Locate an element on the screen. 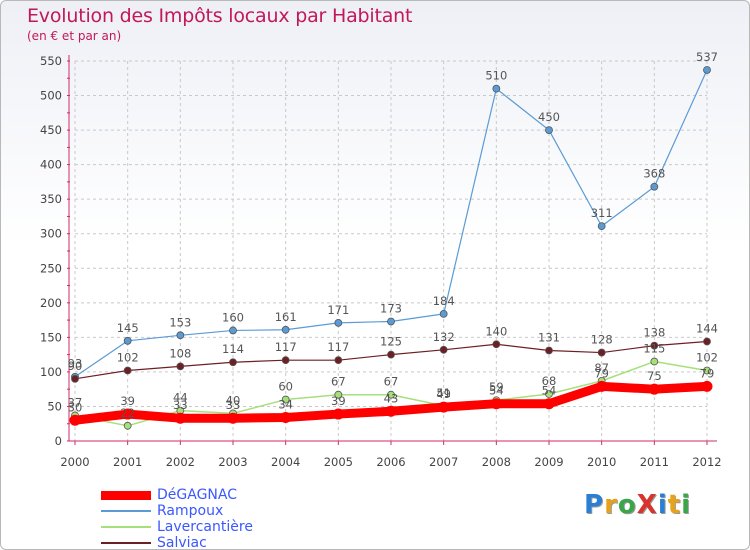 This screenshot has height=550, width=750. data-label: 368 is located at coordinates (654, 174).